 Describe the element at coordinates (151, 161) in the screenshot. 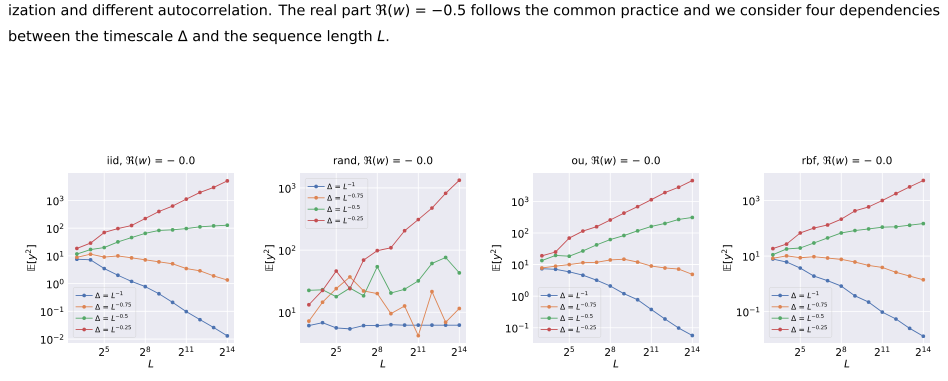

I see `chart-title: iid, ℜ(w) = − 0.0` at that location.